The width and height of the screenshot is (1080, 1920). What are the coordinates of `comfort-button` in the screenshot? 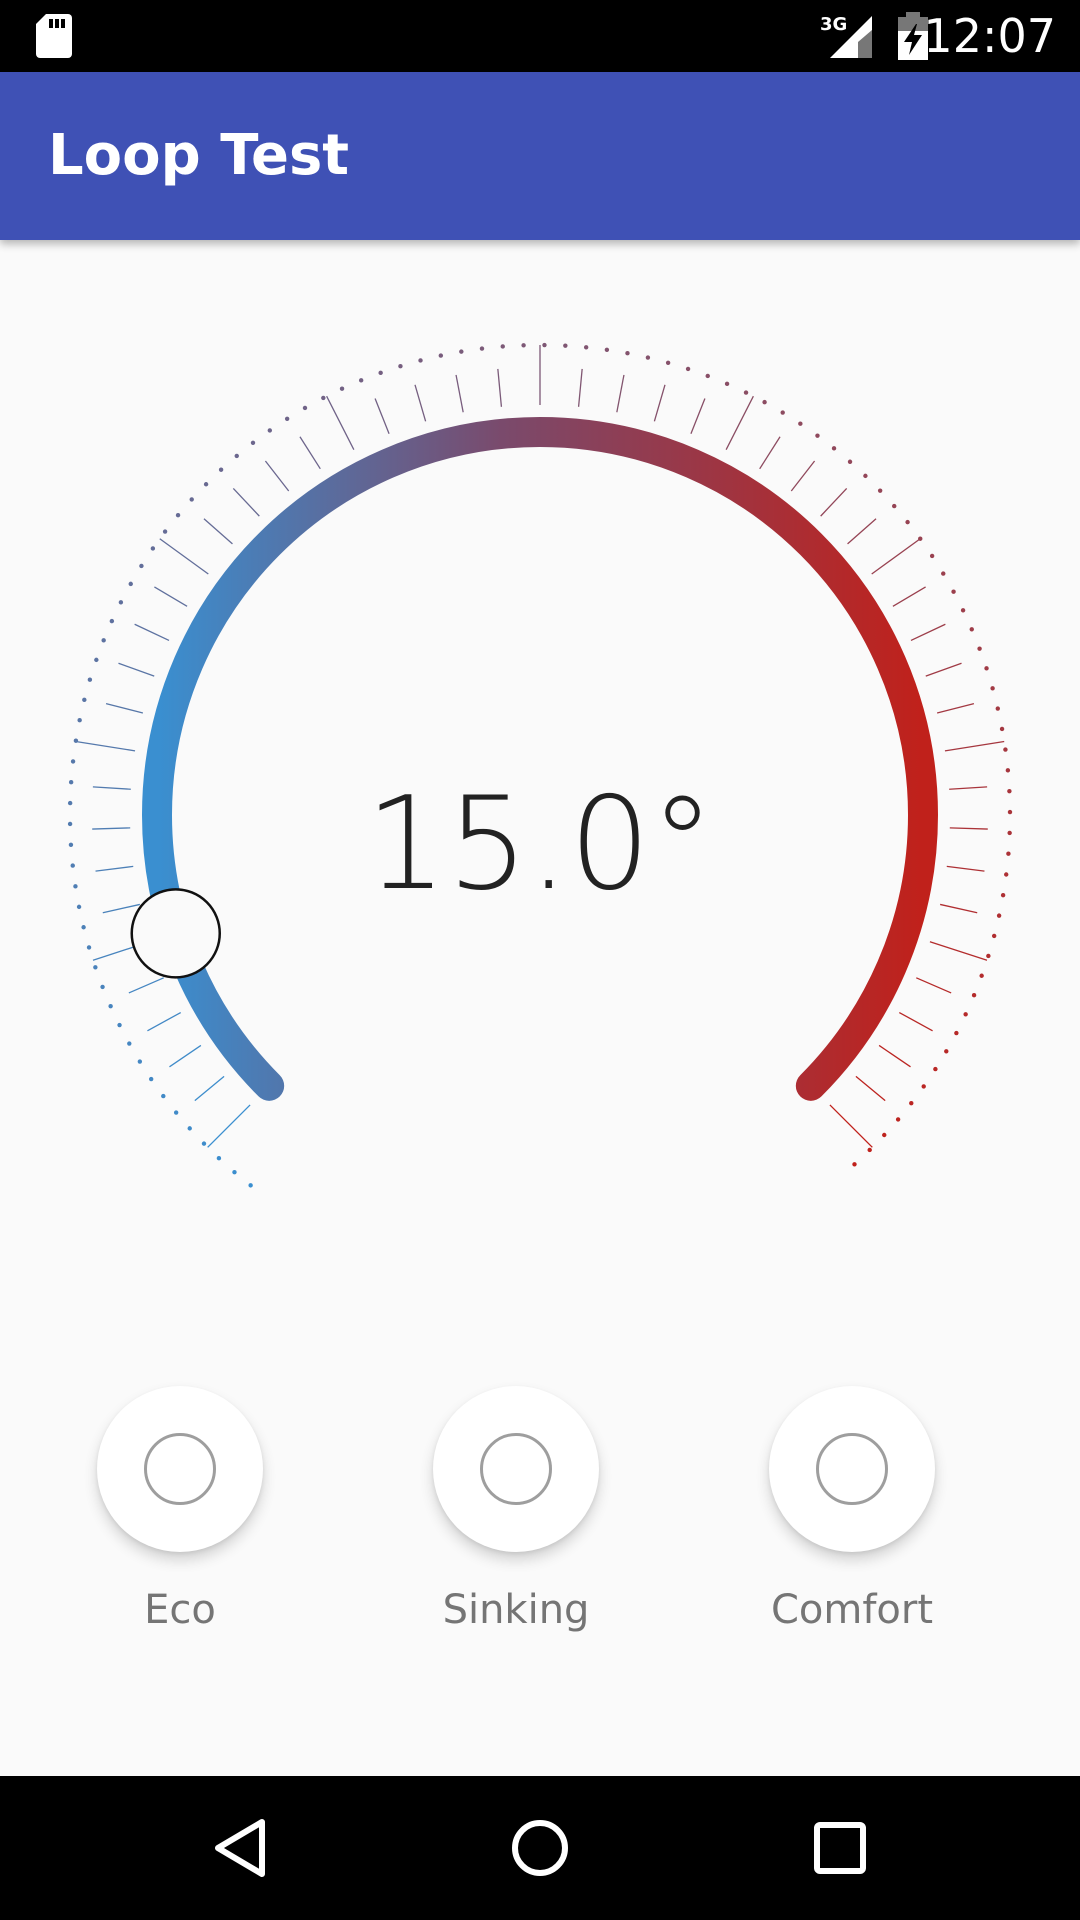 It's located at (852, 1469).